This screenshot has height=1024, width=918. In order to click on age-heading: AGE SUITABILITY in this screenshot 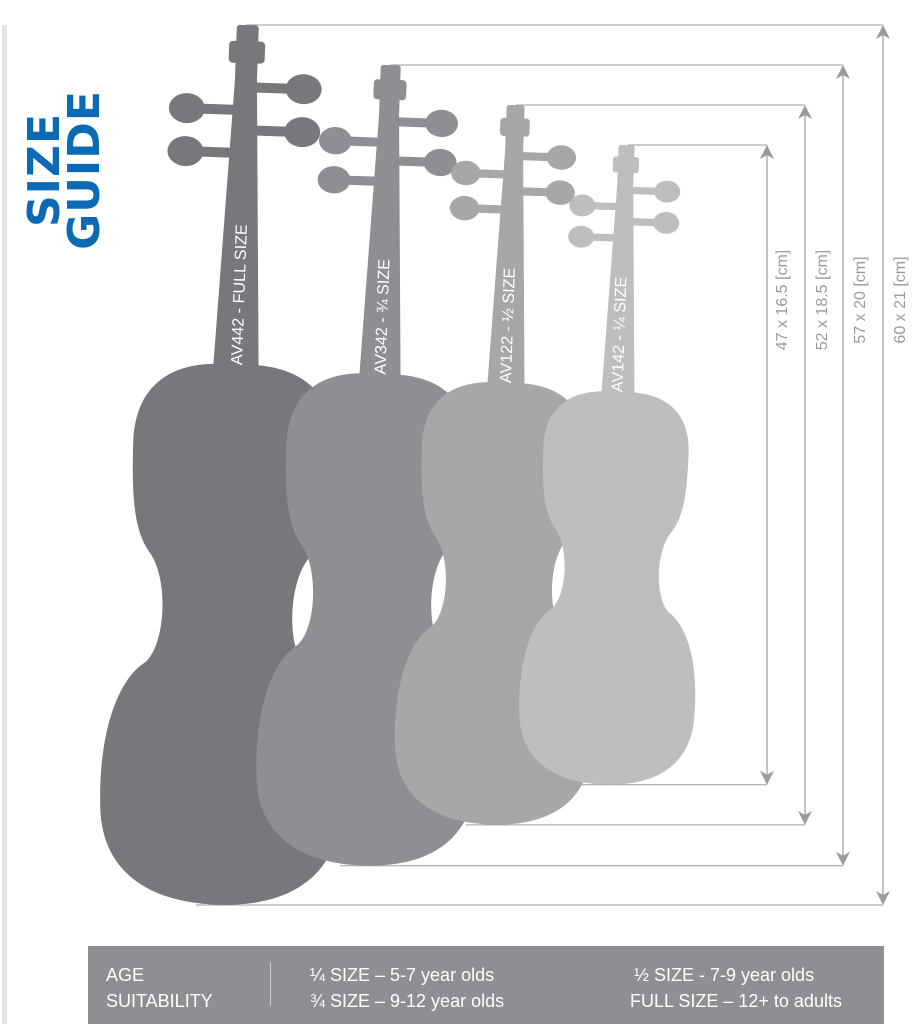, I will do `click(159, 988)`.